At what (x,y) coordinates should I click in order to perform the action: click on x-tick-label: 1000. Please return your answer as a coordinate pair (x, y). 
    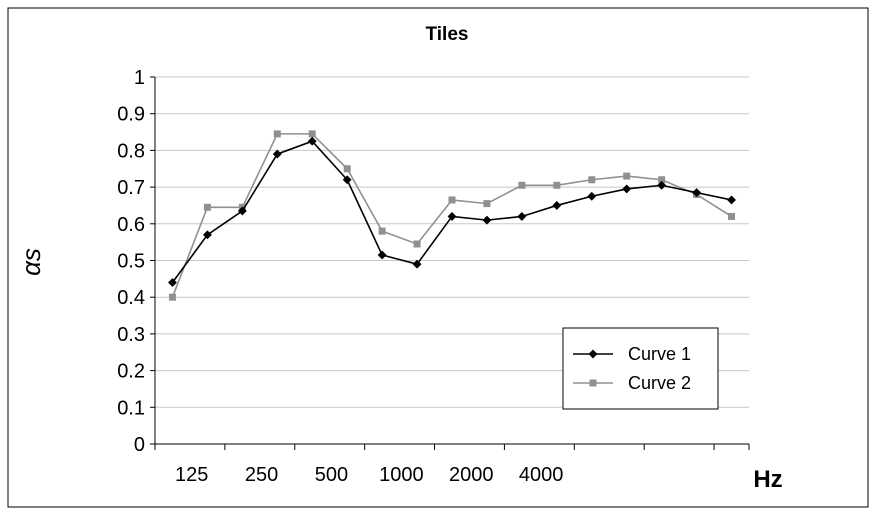
    Looking at the image, I should click on (401, 475).